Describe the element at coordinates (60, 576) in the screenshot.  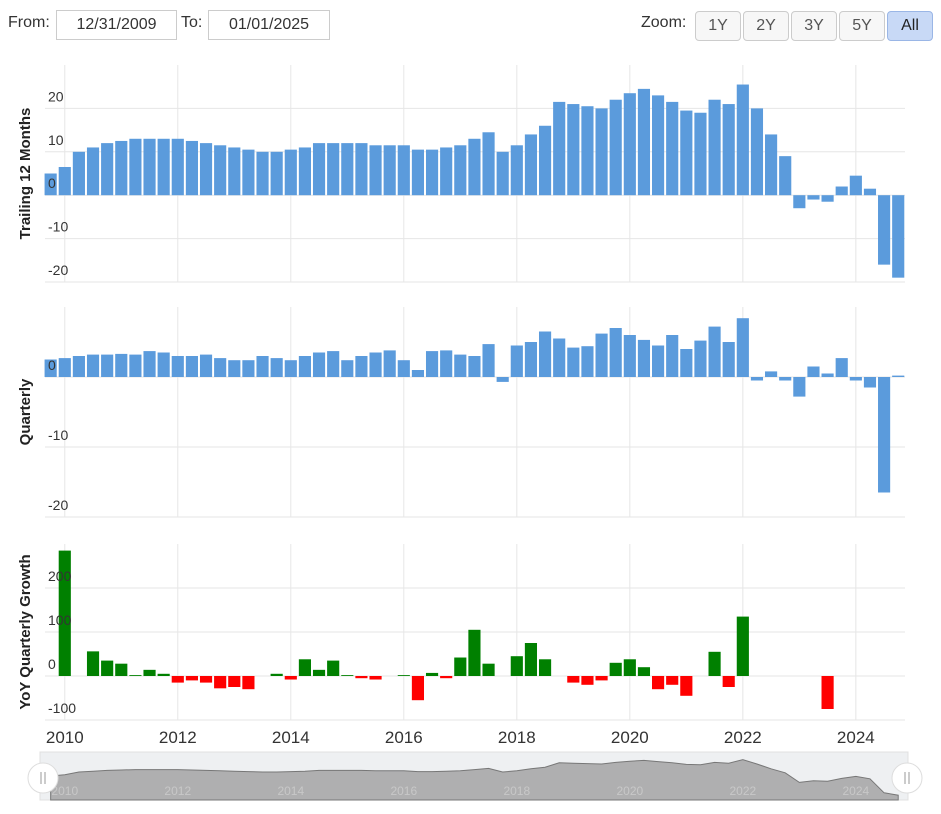
I see `y-tick-label: 200` at that location.